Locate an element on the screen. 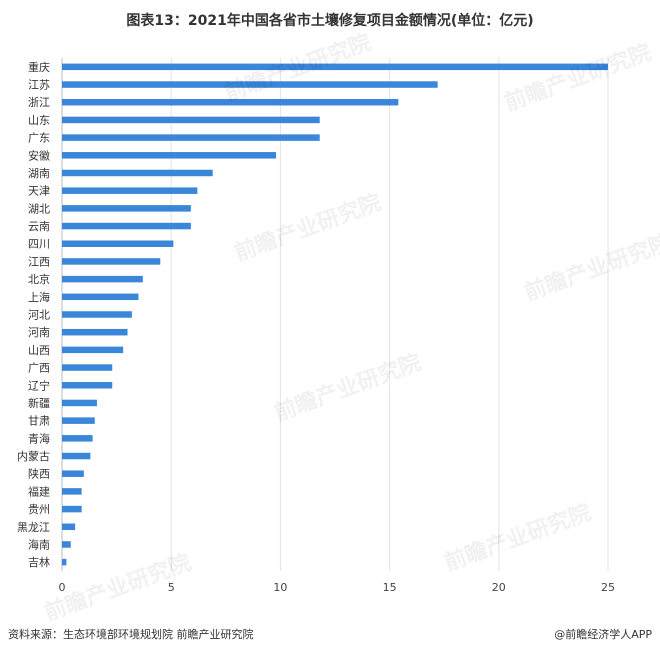 Image resolution: width=660 pixels, height=653 pixels. x-tick-label: 20 is located at coordinates (499, 587).